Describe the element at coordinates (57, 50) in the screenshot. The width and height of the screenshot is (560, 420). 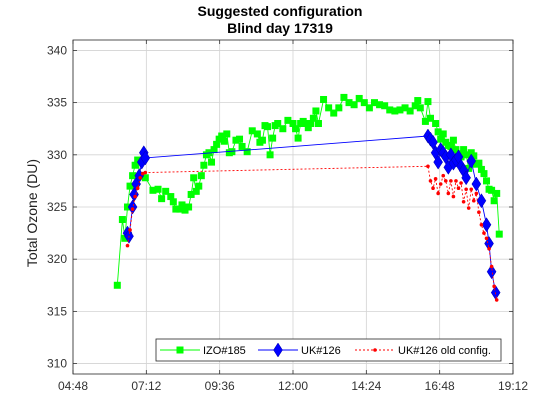
I see `y-tick-label: 340` at that location.